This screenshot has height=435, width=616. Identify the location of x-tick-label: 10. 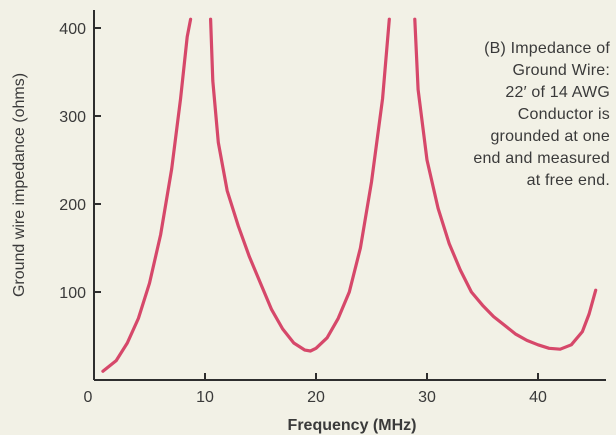
(205, 397).